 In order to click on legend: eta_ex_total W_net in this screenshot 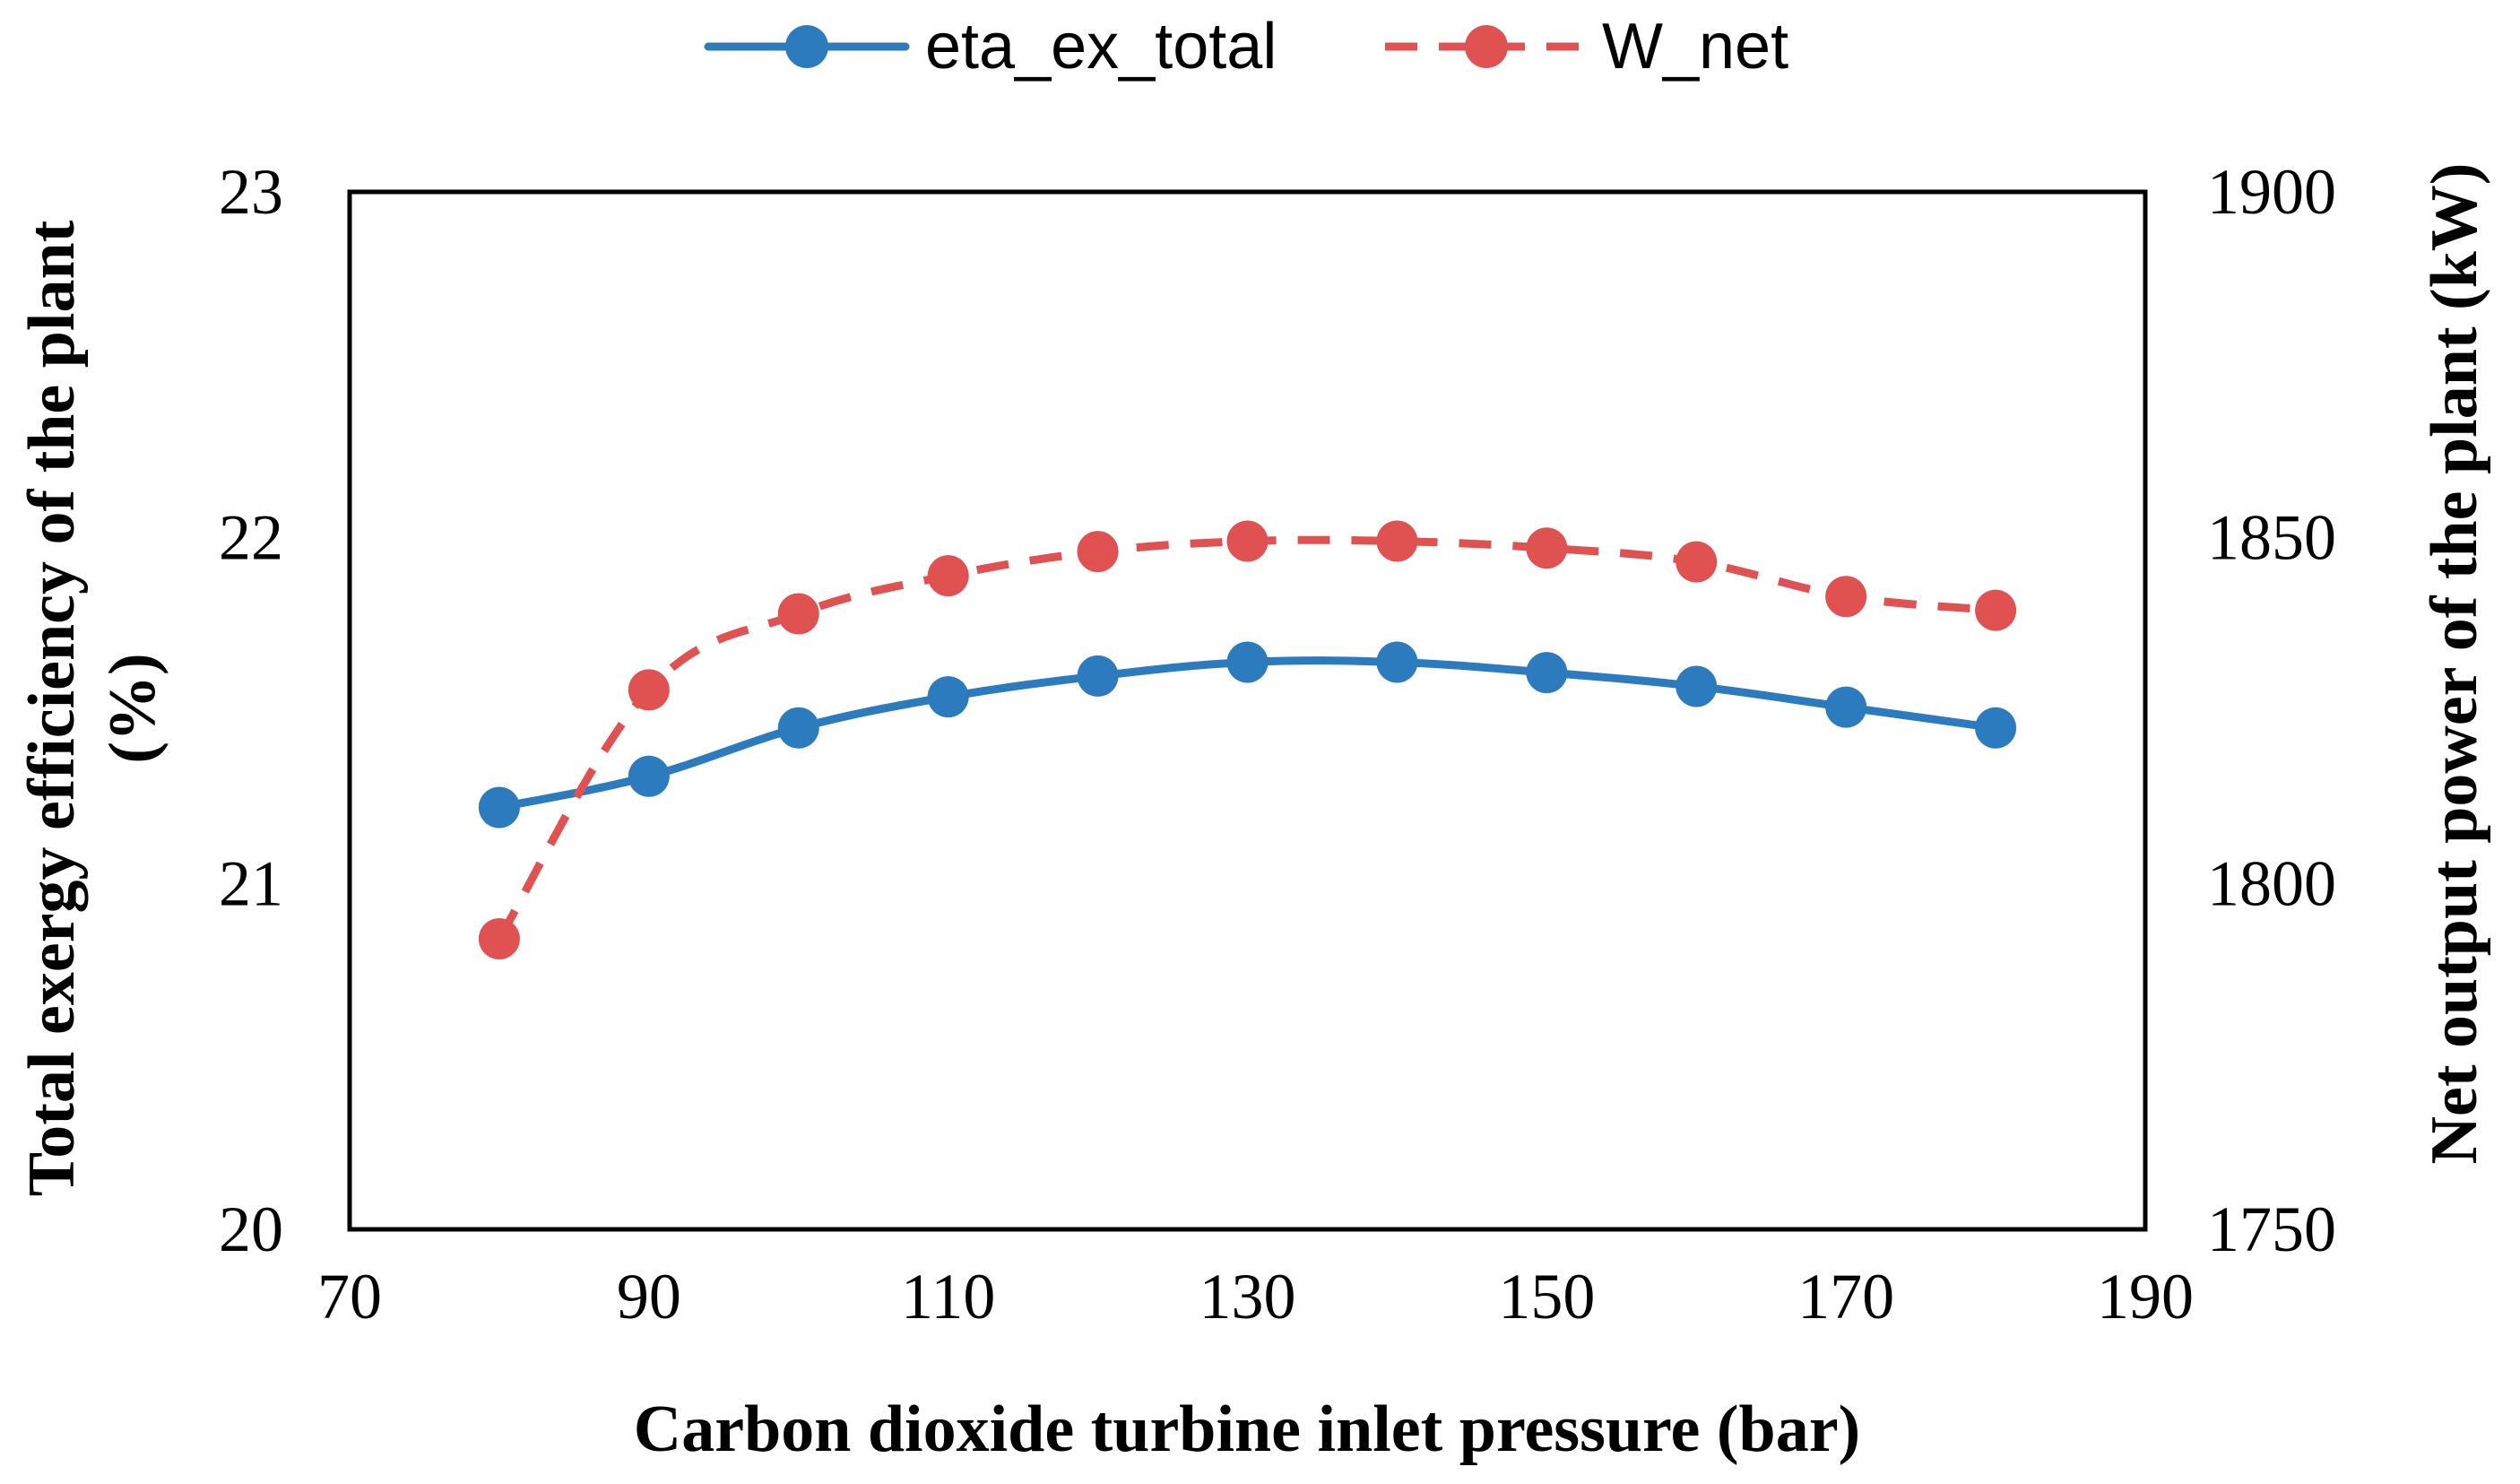, I will do `click(1246, 47)`.